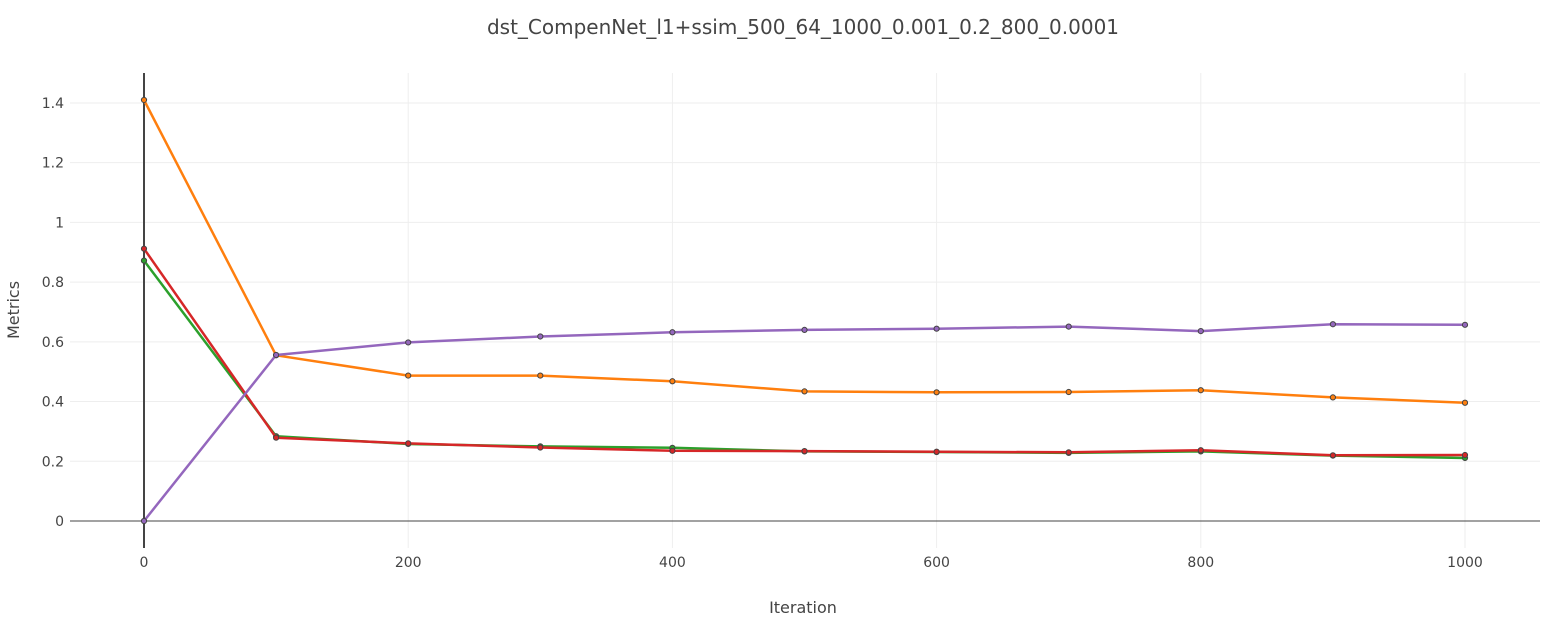  I want to click on x-tick-label: 400, so click(672, 563).